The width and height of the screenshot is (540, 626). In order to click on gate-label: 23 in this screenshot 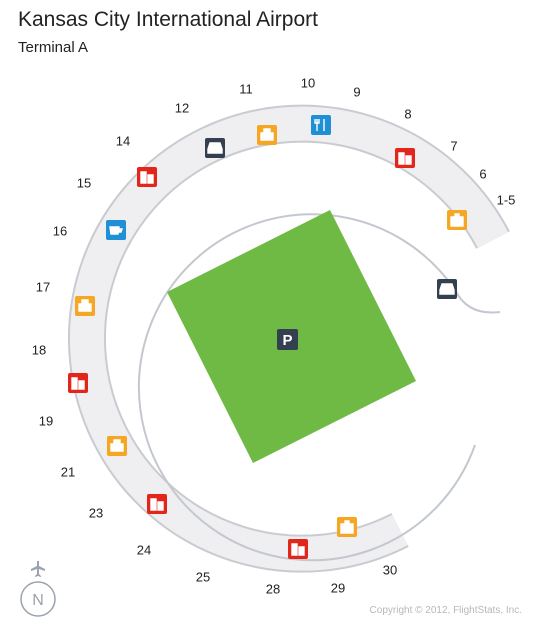, I will do `click(96, 512)`.